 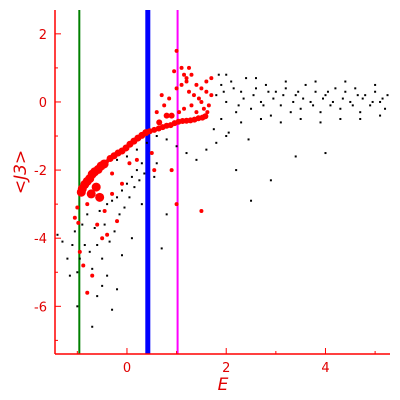 What do you see at coordinates (40, 171) in the screenshot?
I see `y-tick-label: -2` at bounding box center [40, 171].